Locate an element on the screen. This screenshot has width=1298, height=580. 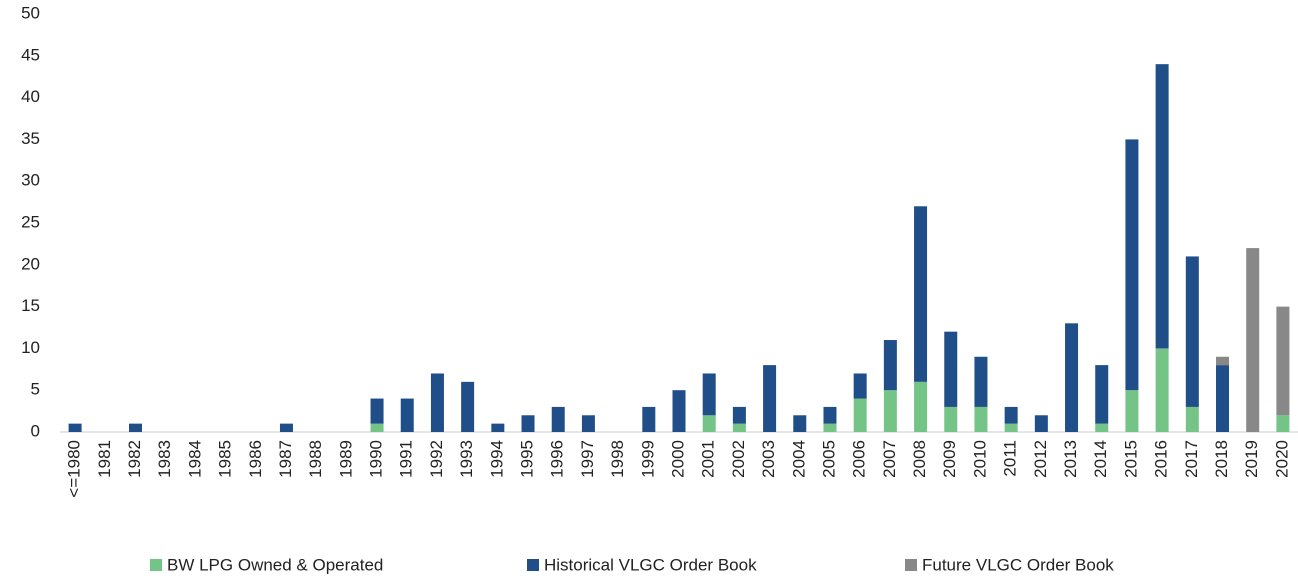
x-tick-label: 2010 is located at coordinates (979, 459).